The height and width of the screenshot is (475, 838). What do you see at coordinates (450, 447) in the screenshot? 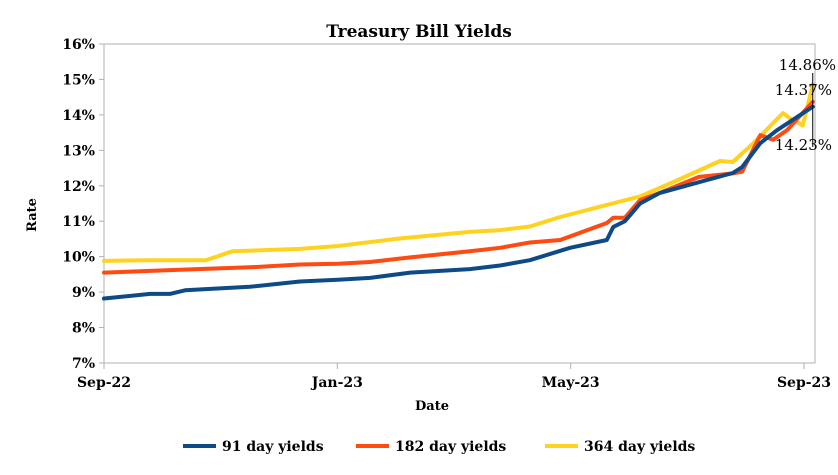
I see `legend-label: 182 day yields` at bounding box center [450, 447].